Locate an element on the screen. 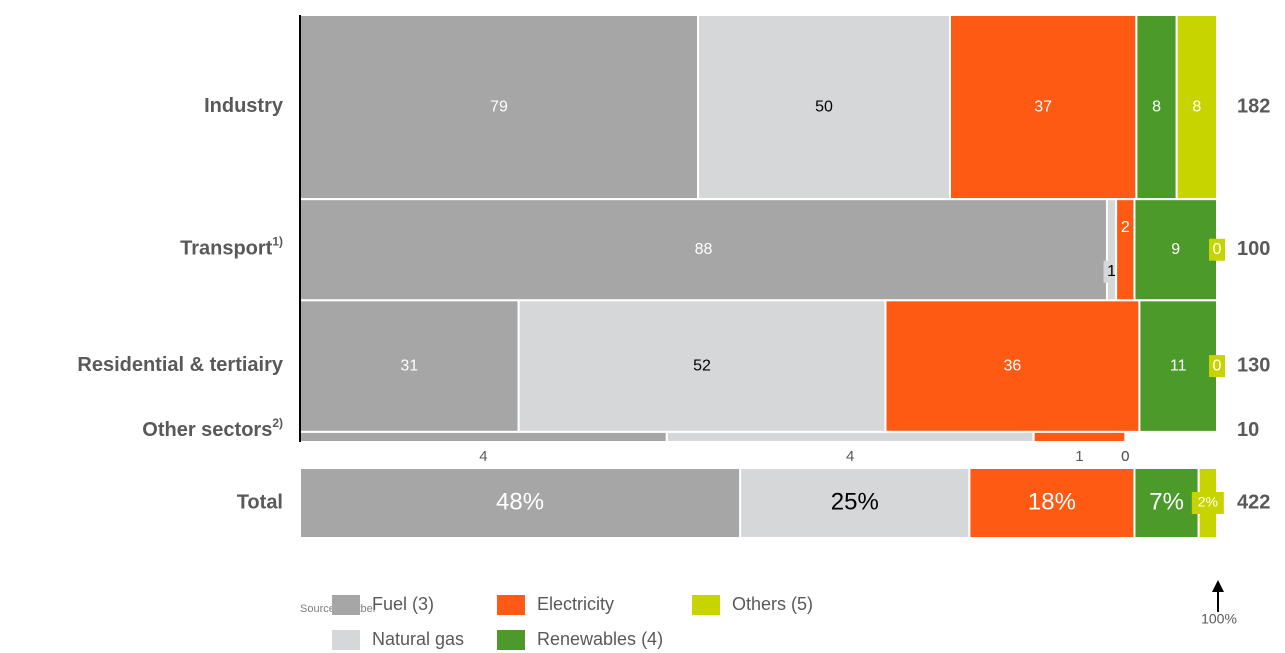  total-value-label: 2% is located at coordinates (1208, 502).